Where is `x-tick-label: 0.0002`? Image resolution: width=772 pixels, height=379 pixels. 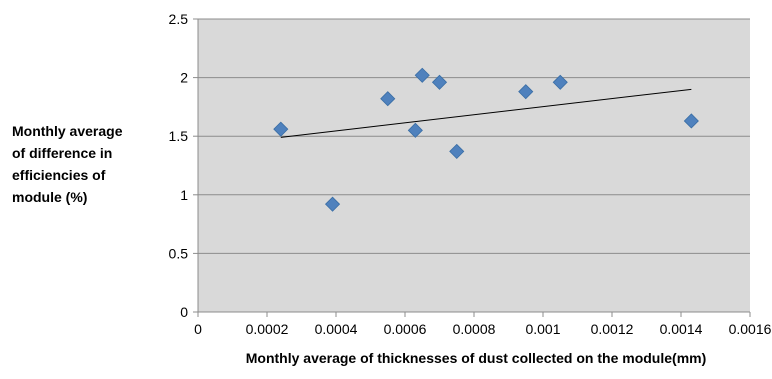
x-tick-label: 0.0002 is located at coordinates (267, 329).